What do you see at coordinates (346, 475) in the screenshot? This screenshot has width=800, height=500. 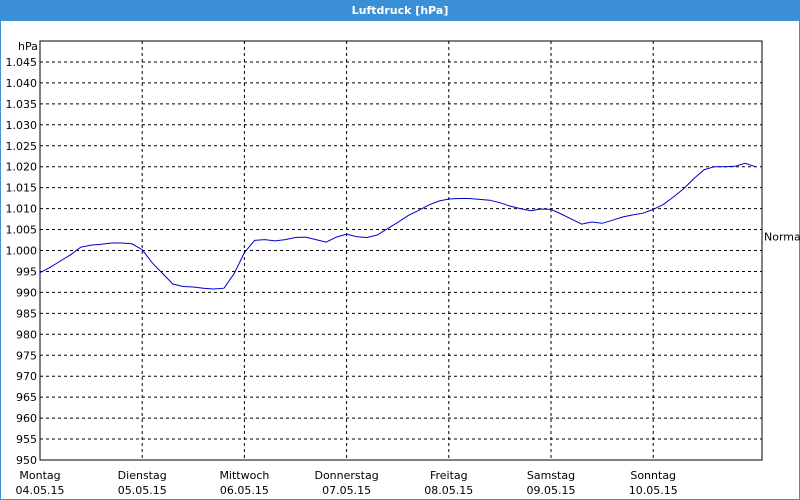 I see `x-tick-day-label: Donnerstag` at bounding box center [346, 475].